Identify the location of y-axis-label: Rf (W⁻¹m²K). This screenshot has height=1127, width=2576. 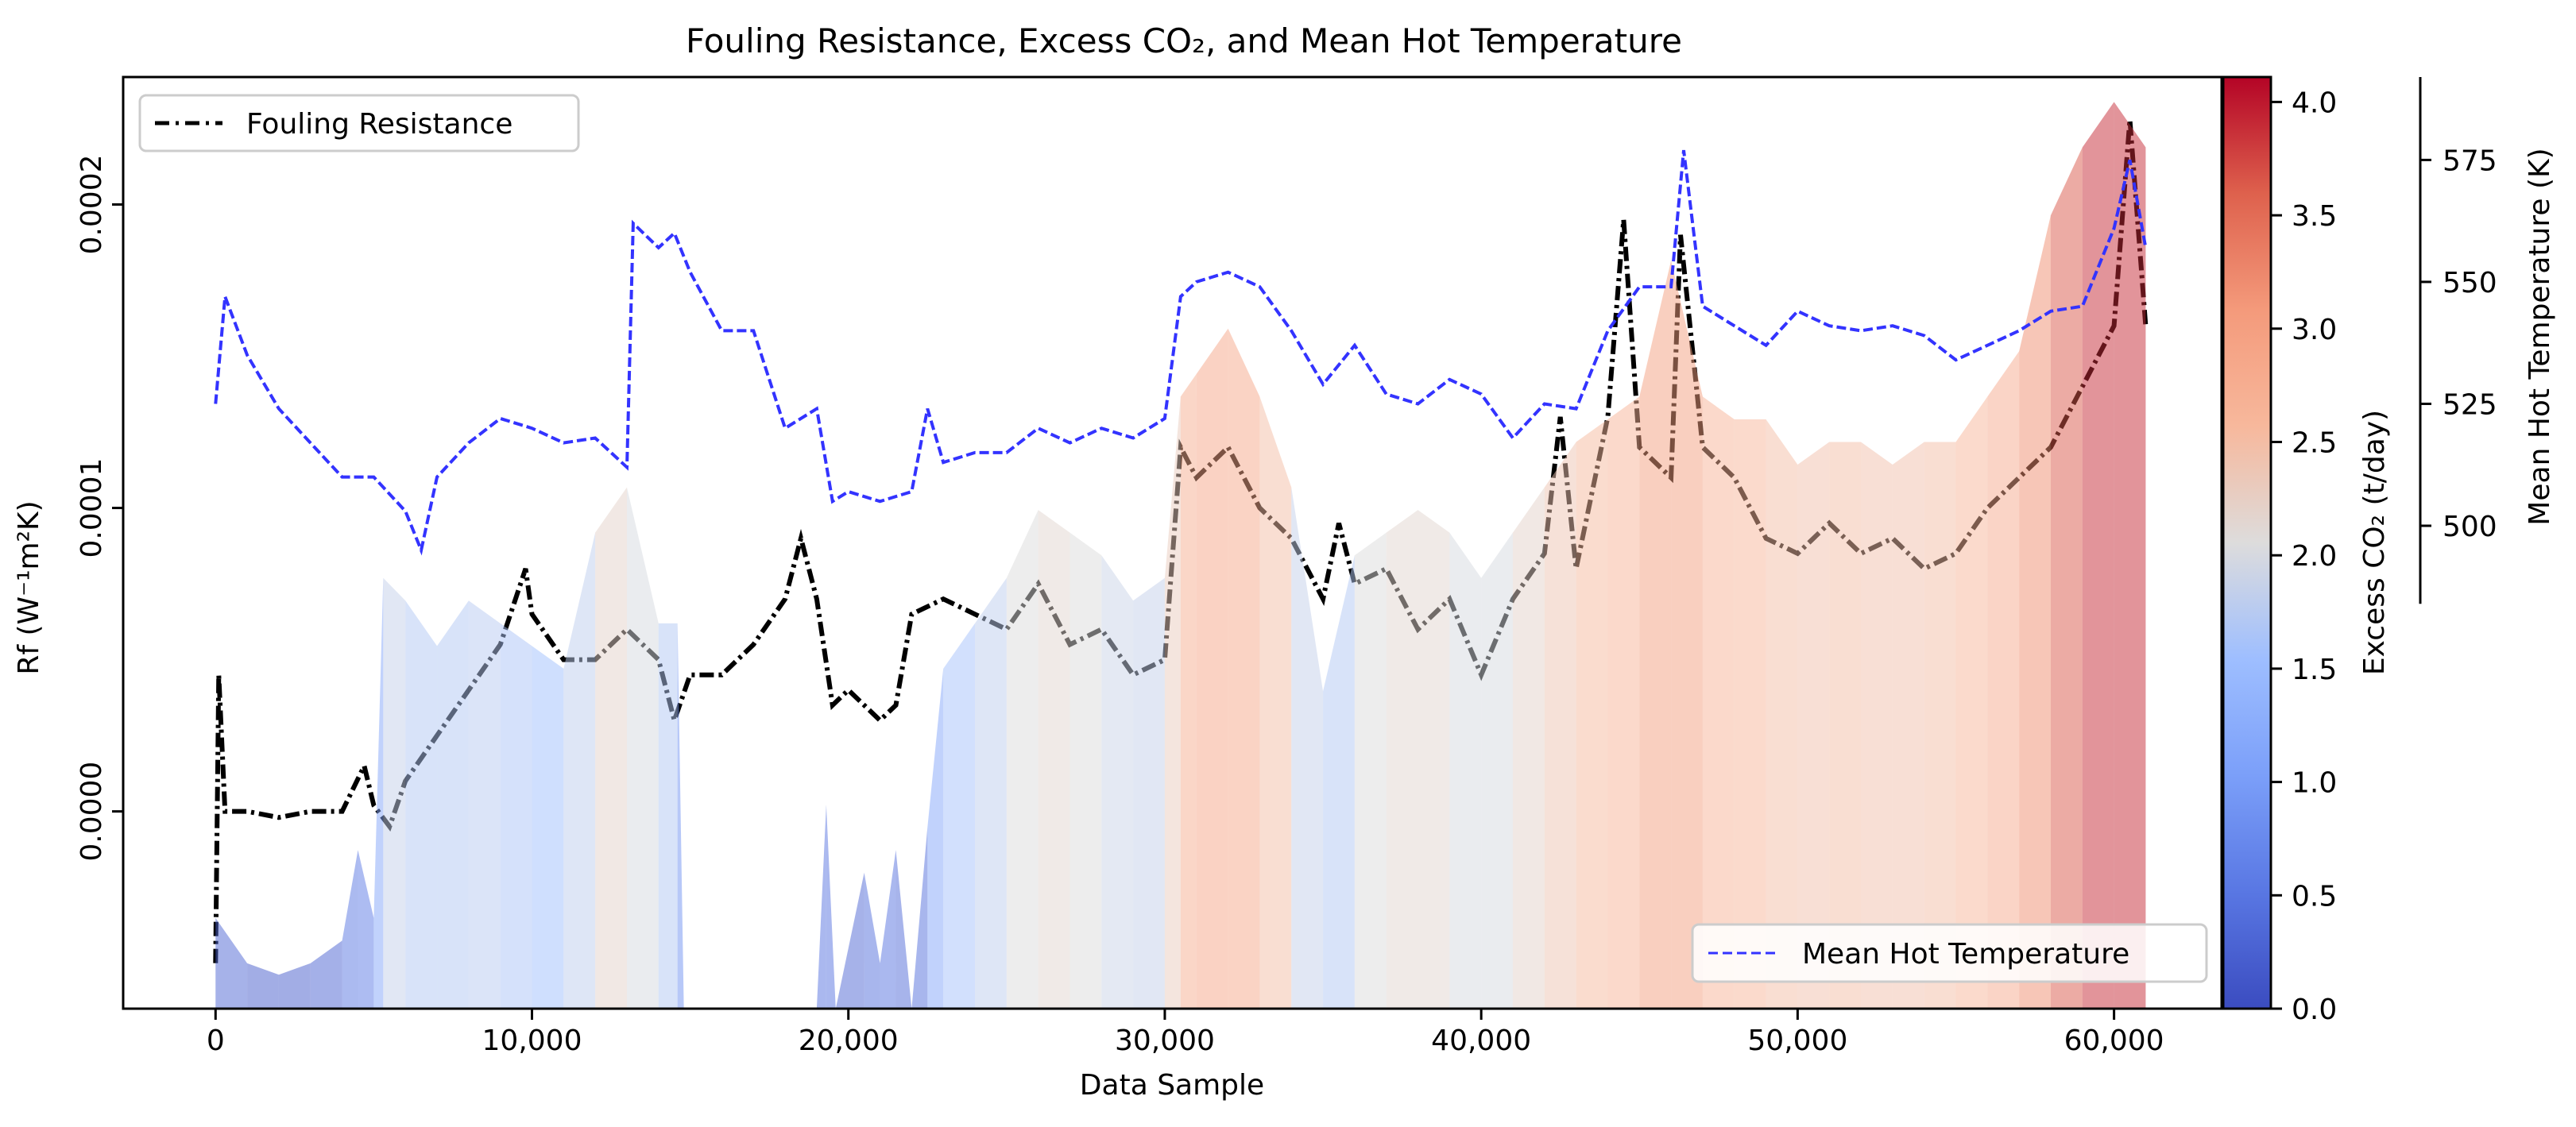
(29, 587).